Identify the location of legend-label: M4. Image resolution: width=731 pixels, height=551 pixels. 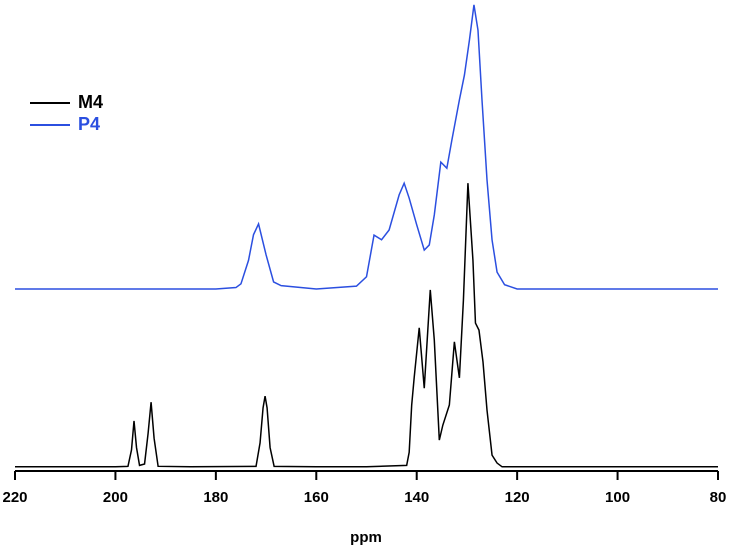
(90, 102).